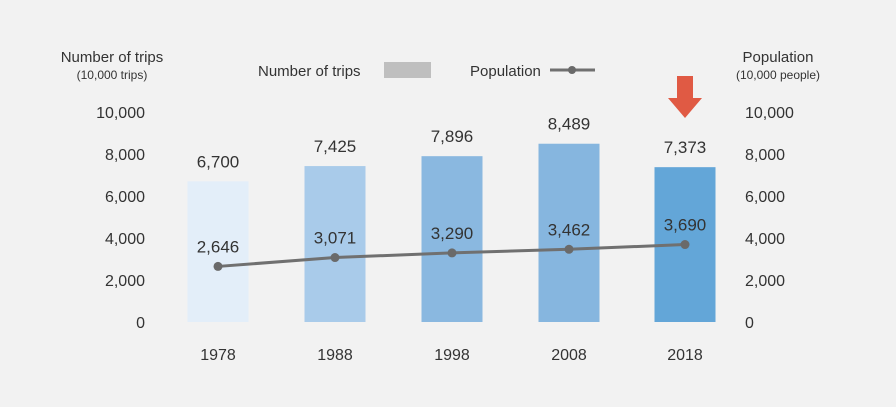  I want to click on legend-swatch-trips, so click(407, 70).